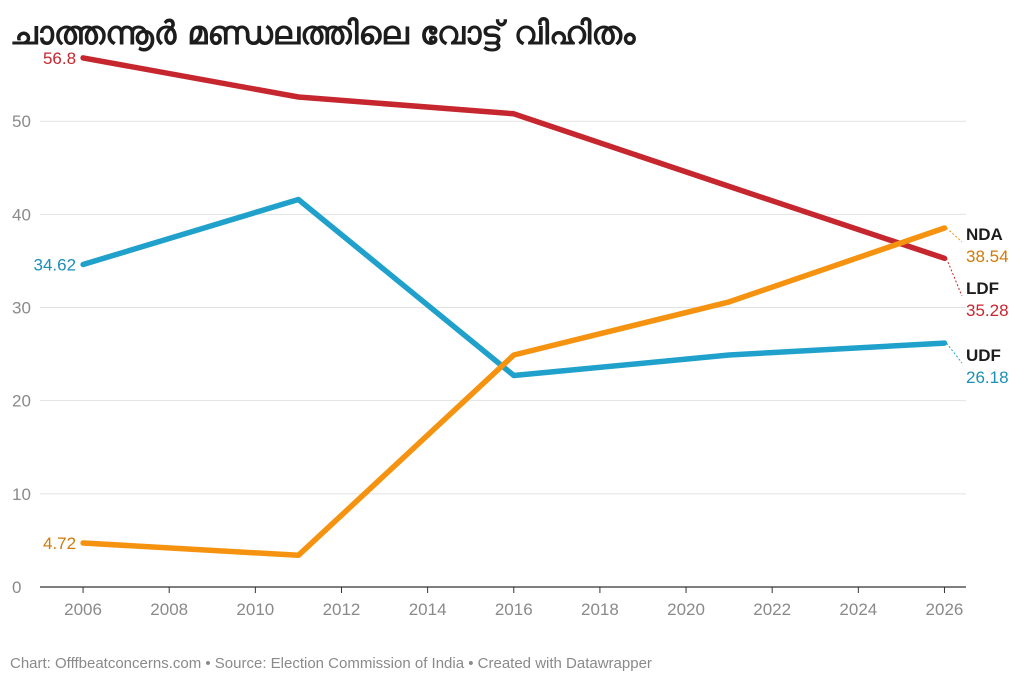  What do you see at coordinates (982, 288) in the screenshot?
I see `end-label-name-ldf: LDF` at bounding box center [982, 288].